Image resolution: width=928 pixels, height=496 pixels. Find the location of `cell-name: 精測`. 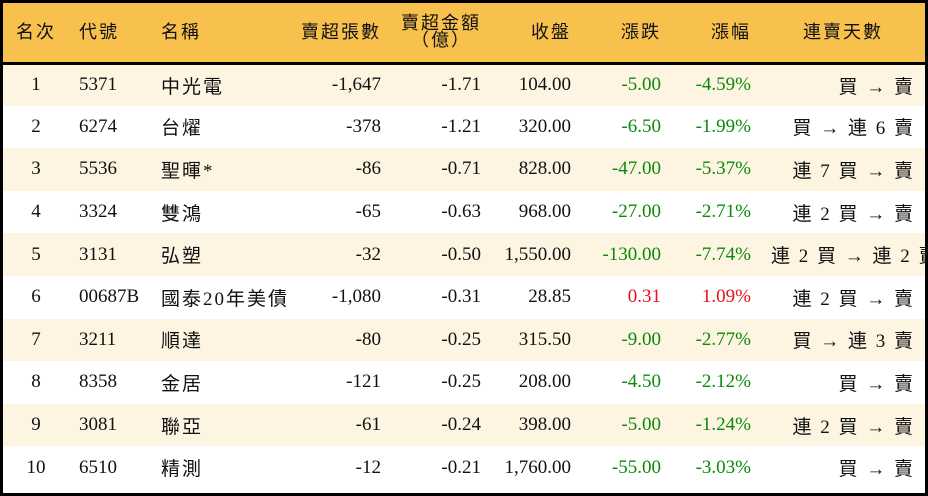

cell-name: 精測 is located at coordinates (182, 470).